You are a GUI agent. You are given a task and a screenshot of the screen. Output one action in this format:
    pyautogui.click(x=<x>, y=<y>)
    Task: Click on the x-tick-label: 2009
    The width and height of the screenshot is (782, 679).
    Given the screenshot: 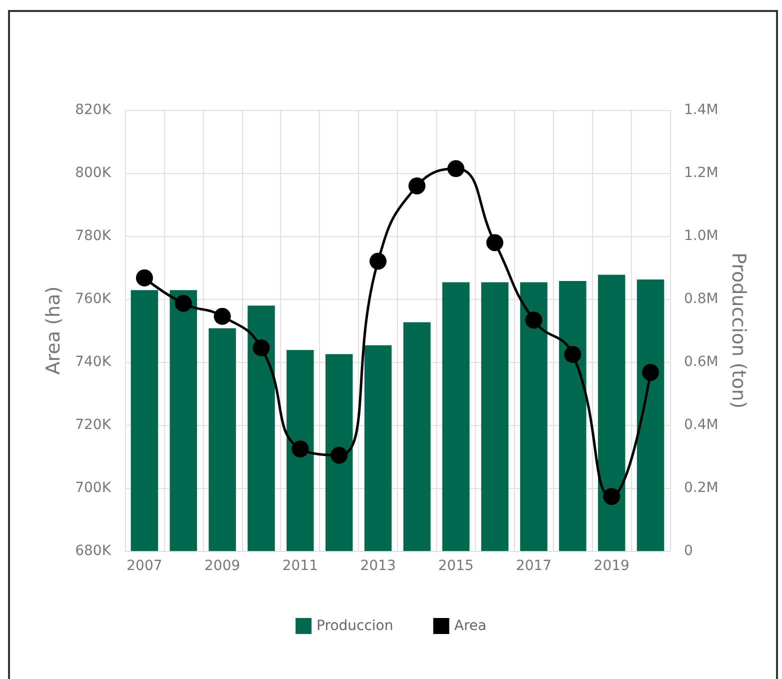 What is the action you would take?
    pyautogui.click(x=222, y=566)
    